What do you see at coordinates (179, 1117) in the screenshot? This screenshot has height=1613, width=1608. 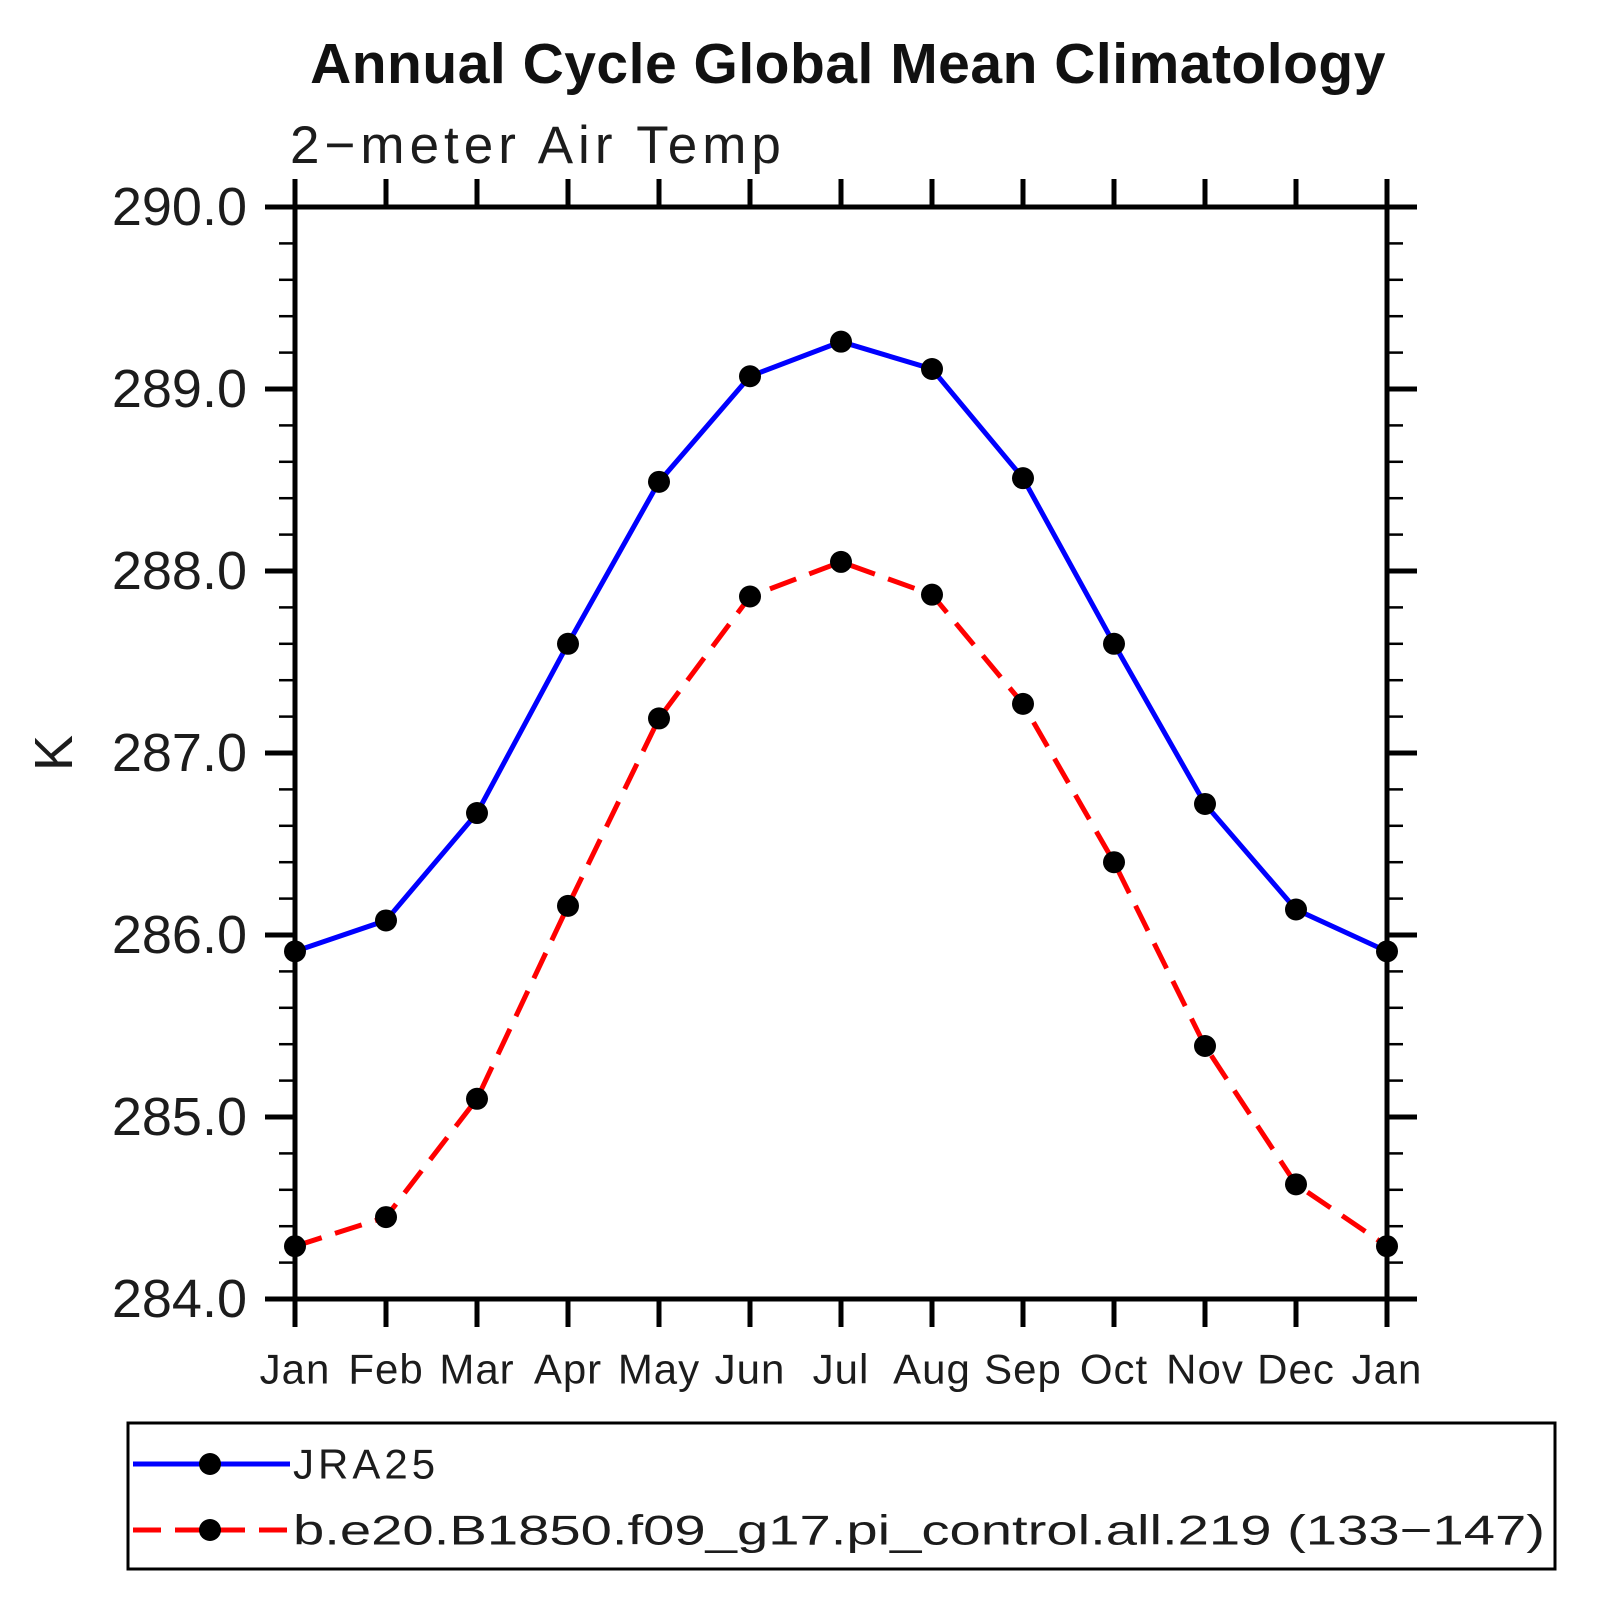 I see `y-tick-label: 285.0` at bounding box center [179, 1117].